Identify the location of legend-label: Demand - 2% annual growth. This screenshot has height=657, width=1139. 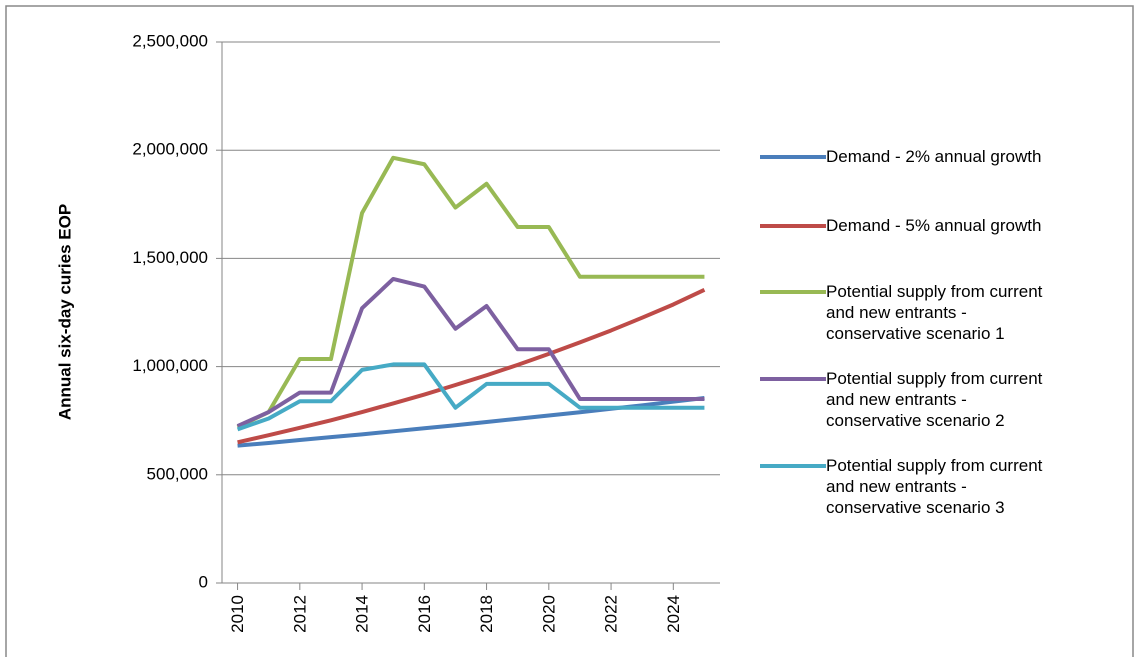
(934, 156).